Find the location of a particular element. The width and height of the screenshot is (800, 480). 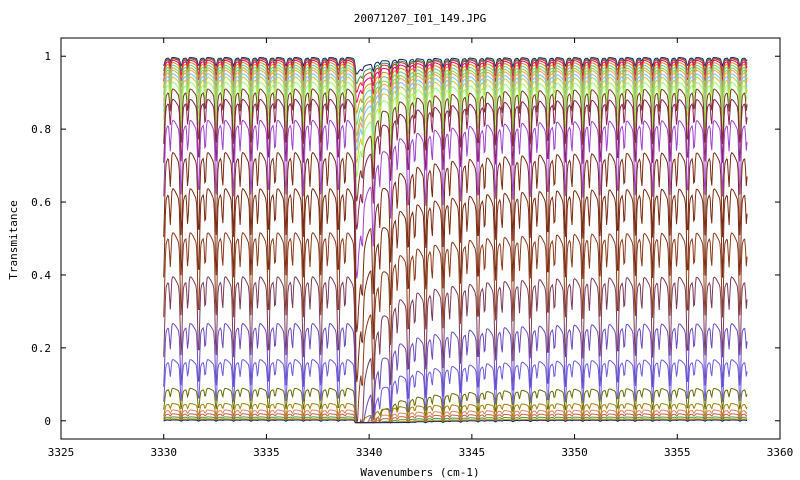

x-axis-label: Wavenumbers (cm-1) is located at coordinates (419, 472).